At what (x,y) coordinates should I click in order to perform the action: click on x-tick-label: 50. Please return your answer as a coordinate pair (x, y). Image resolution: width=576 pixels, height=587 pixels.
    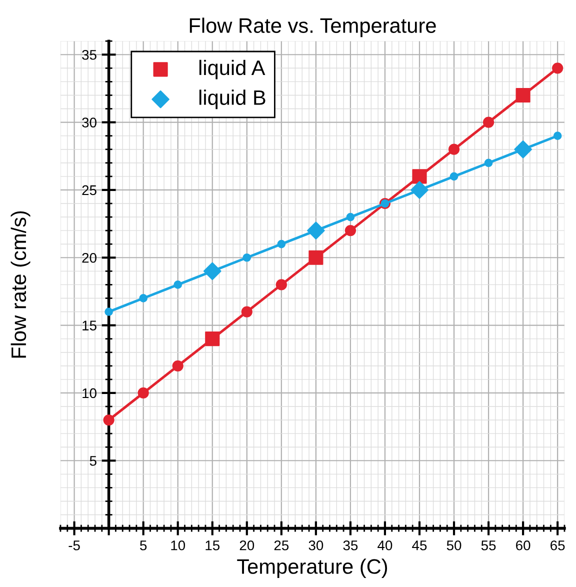
    Looking at the image, I should click on (454, 545).